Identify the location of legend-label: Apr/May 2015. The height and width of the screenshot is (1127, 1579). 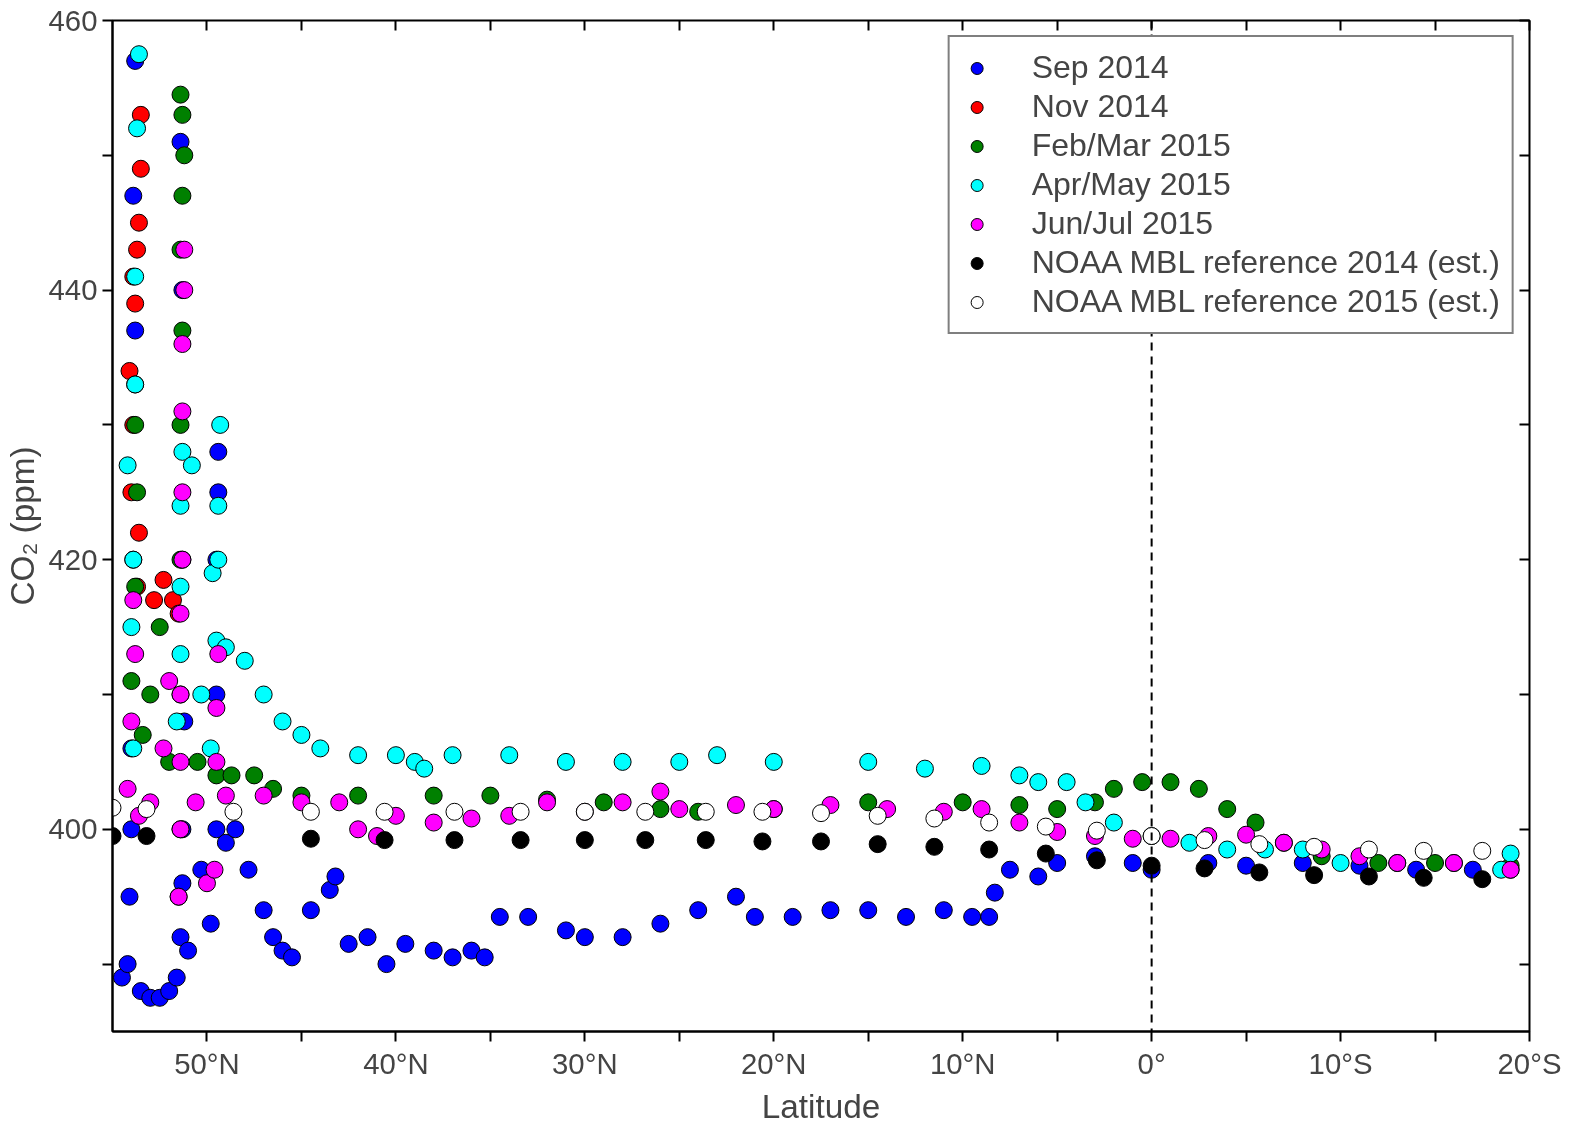
(1131, 184).